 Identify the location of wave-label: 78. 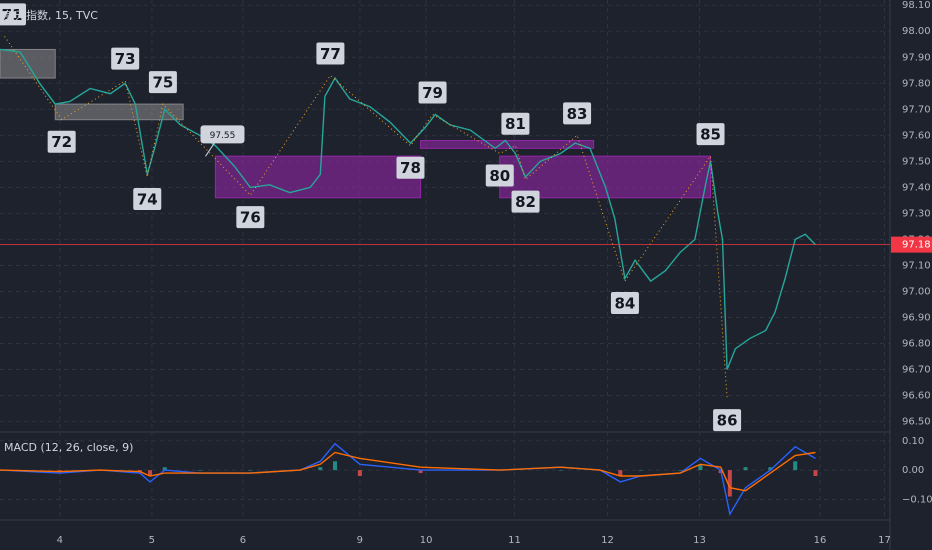
(410, 168).